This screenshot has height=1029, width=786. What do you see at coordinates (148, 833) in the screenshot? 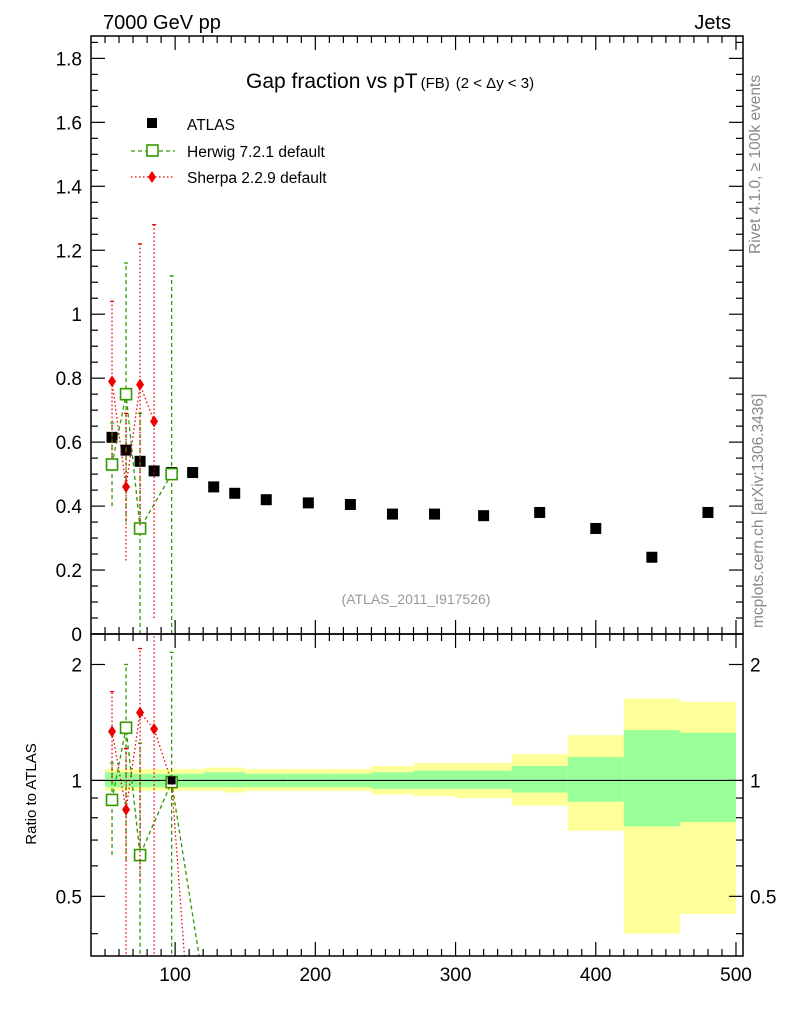
I see `sherpa-ratio-line` at bounding box center [148, 833].